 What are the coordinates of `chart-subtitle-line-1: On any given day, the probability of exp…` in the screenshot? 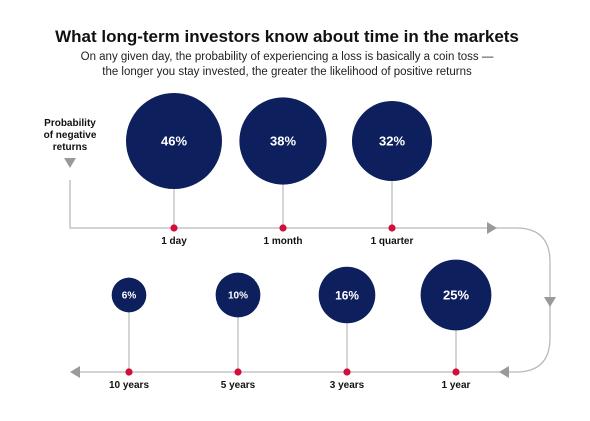 It's located at (287, 57).